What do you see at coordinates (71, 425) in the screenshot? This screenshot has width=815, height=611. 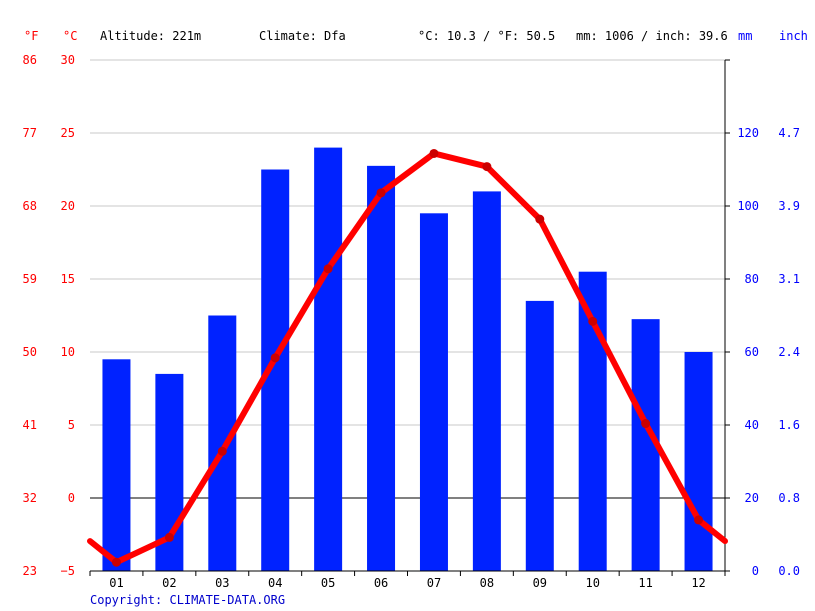 I see `celsius-tick-label: 5` at bounding box center [71, 425].